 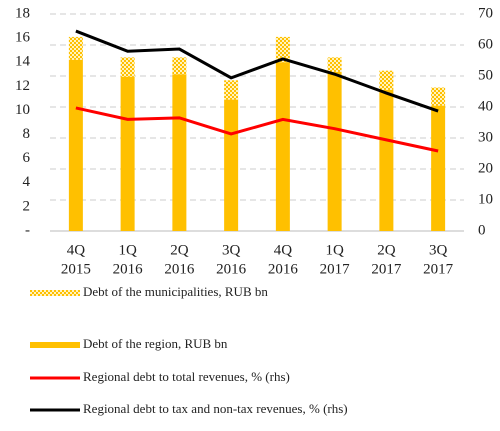 What do you see at coordinates (22, 13) in the screenshot?
I see `y-tick-label: 18` at bounding box center [22, 13].